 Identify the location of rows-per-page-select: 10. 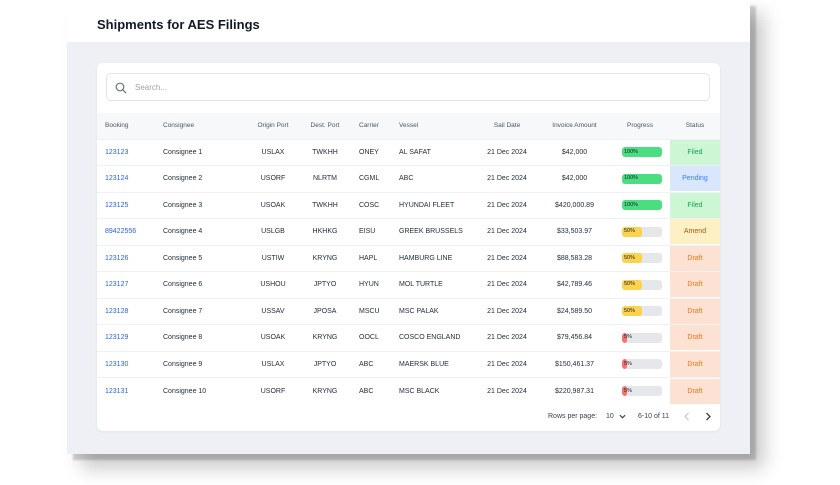
(610, 416).